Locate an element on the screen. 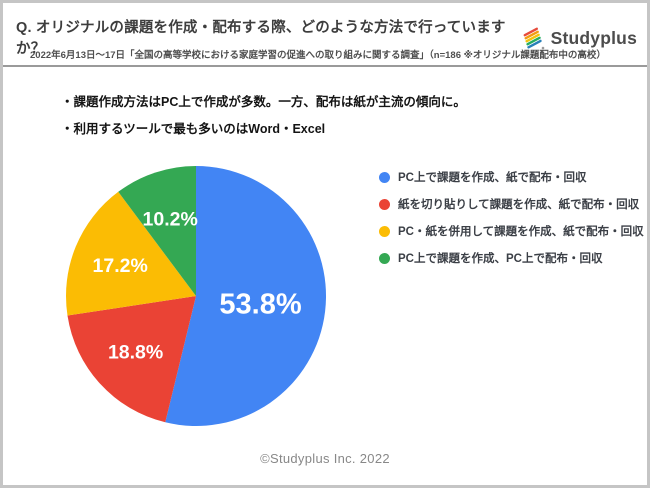  pie-slice-value-label: 18.8% is located at coordinates (135, 352).